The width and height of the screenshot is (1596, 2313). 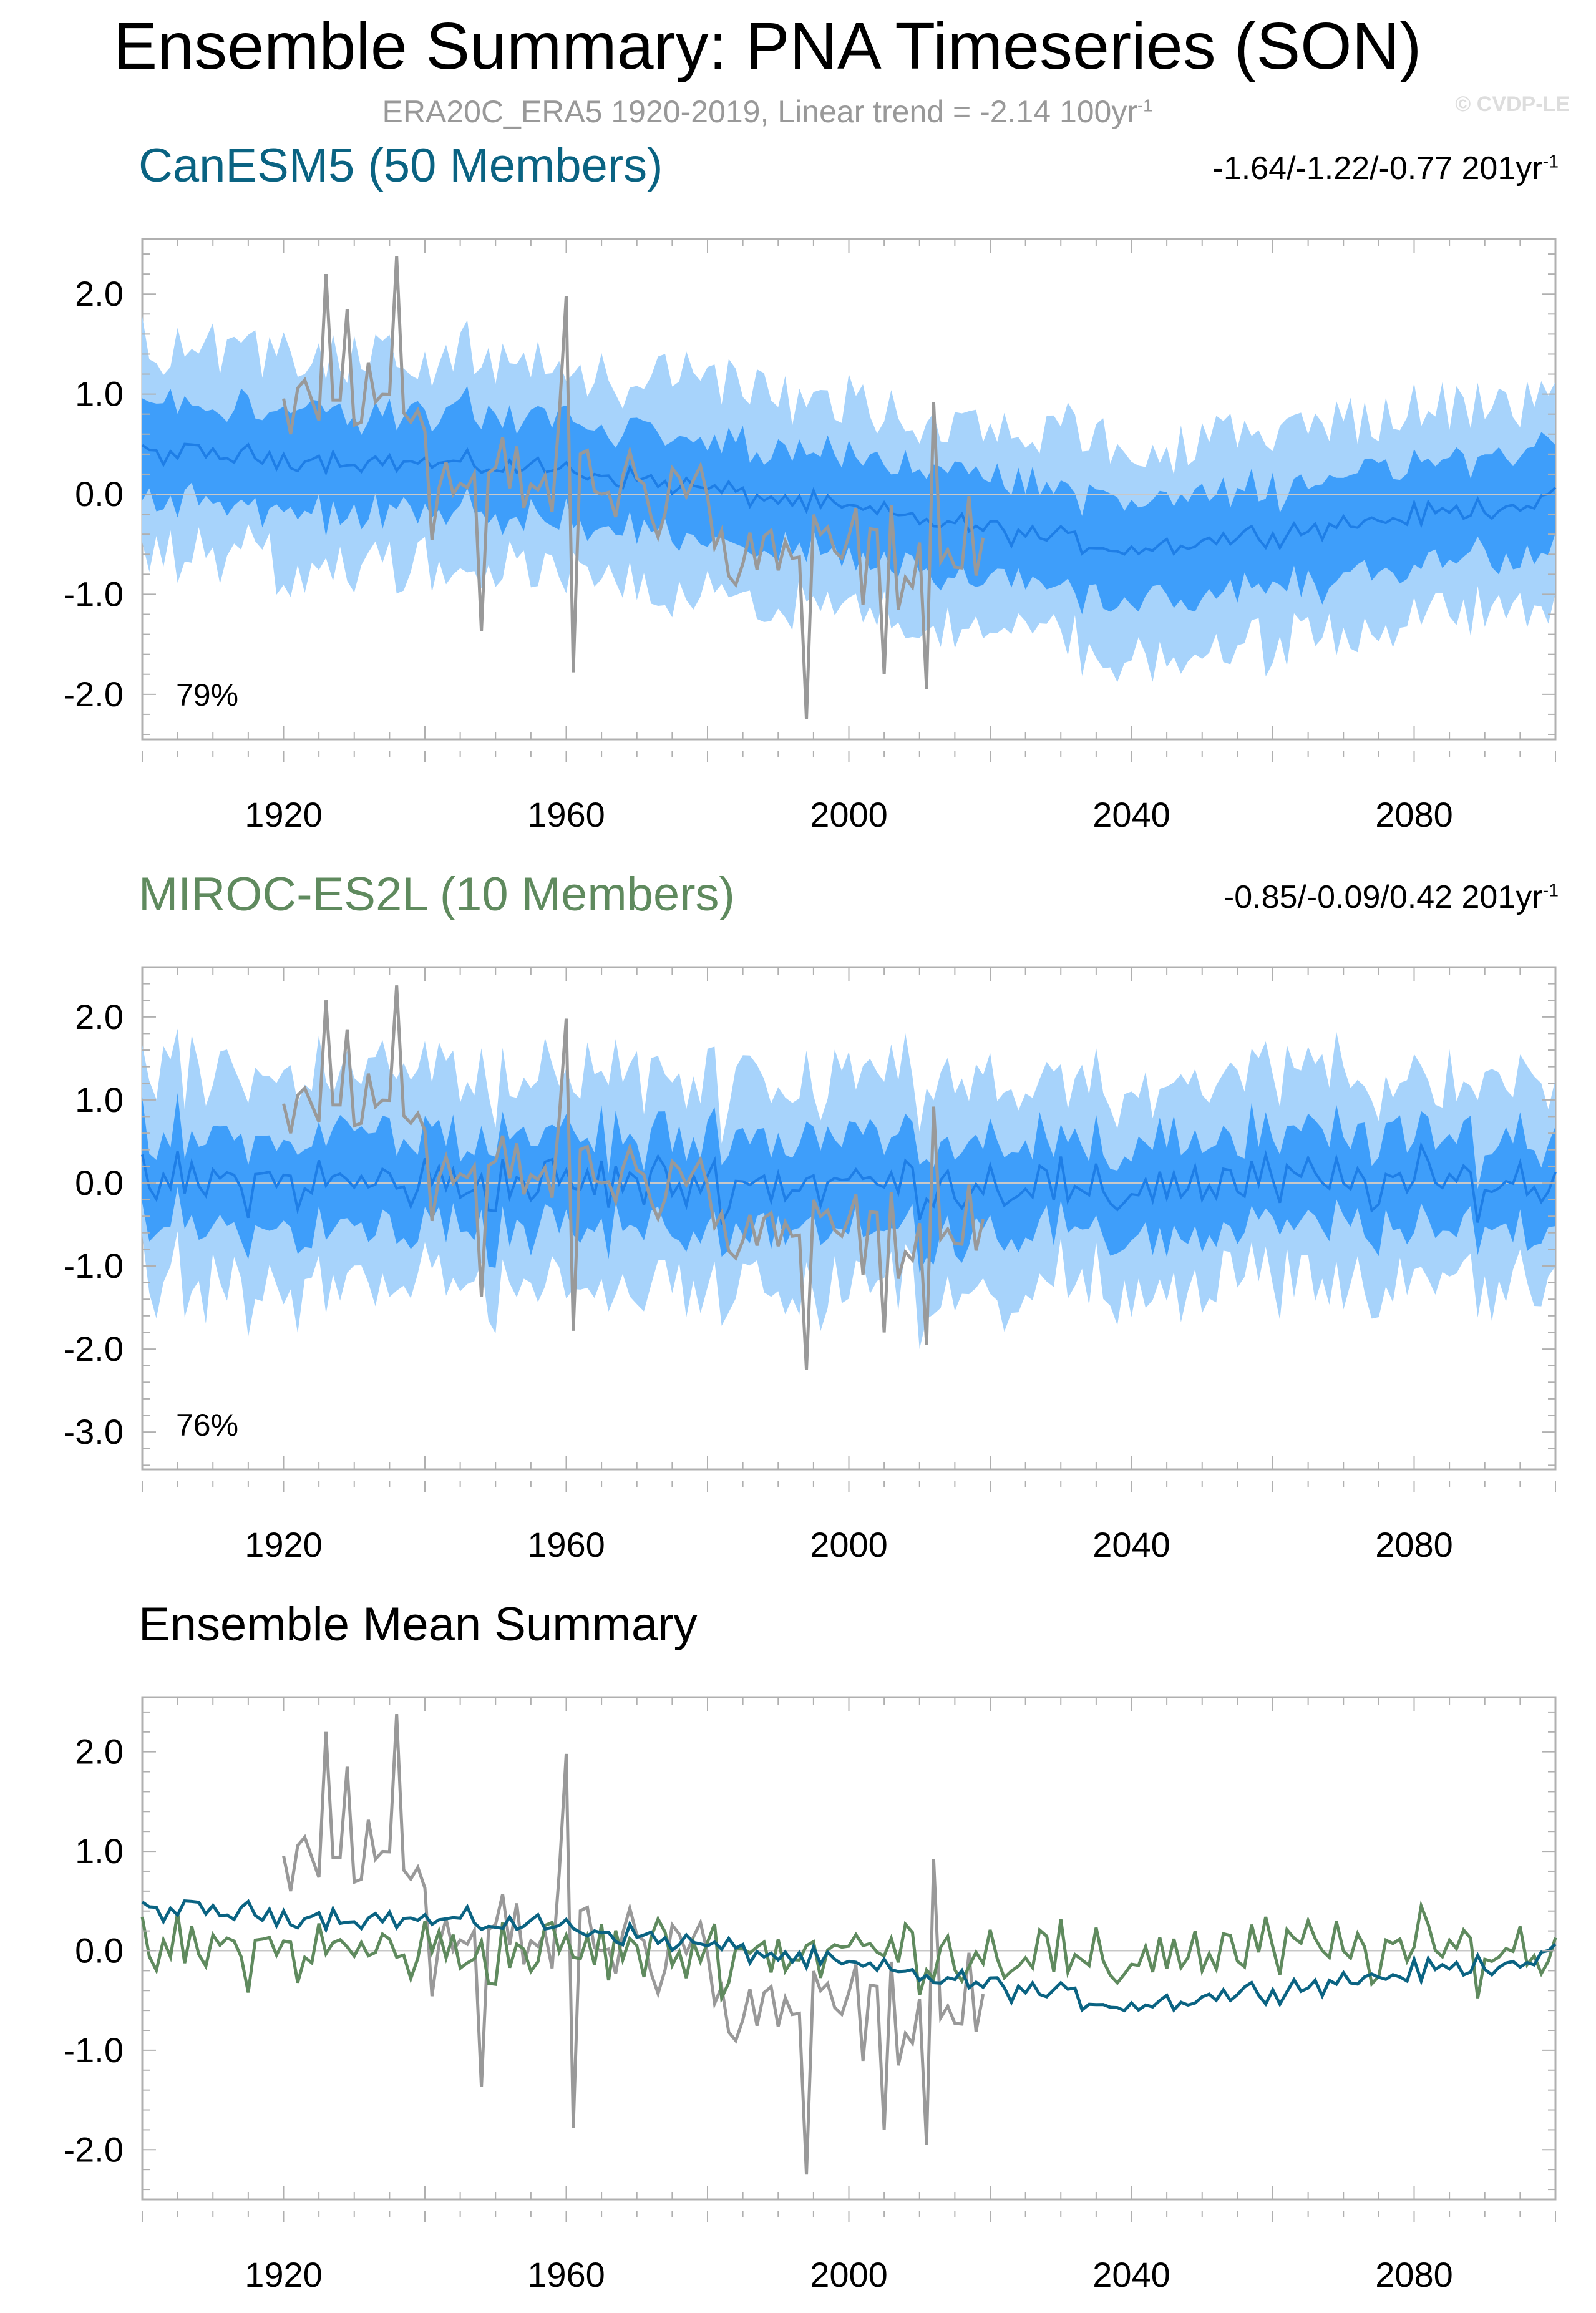 What do you see at coordinates (99, 494) in the screenshot?
I see `canesm5-ytick-label: 0.0` at bounding box center [99, 494].